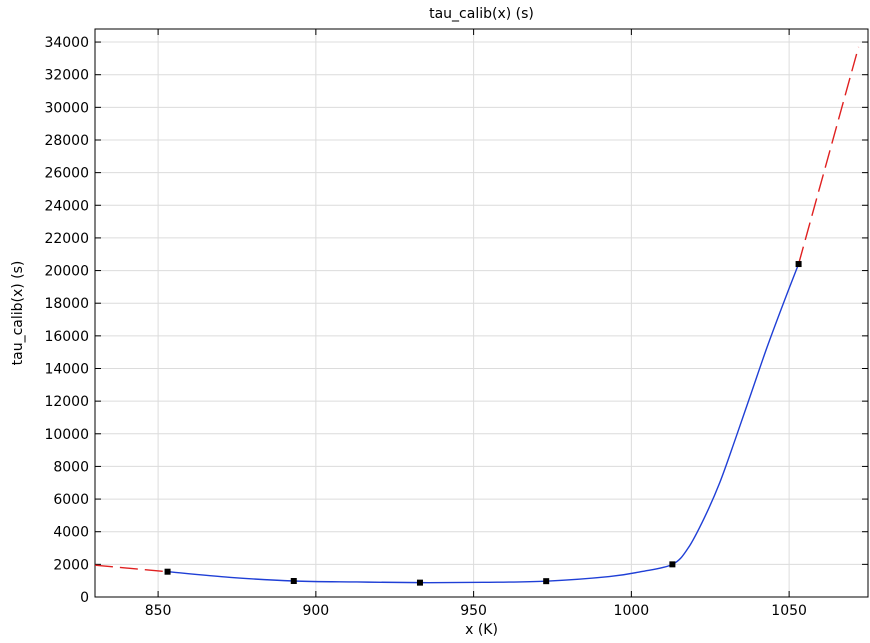  What do you see at coordinates (473, 611) in the screenshot?
I see `x-tick-label: 950` at bounding box center [473, 611].